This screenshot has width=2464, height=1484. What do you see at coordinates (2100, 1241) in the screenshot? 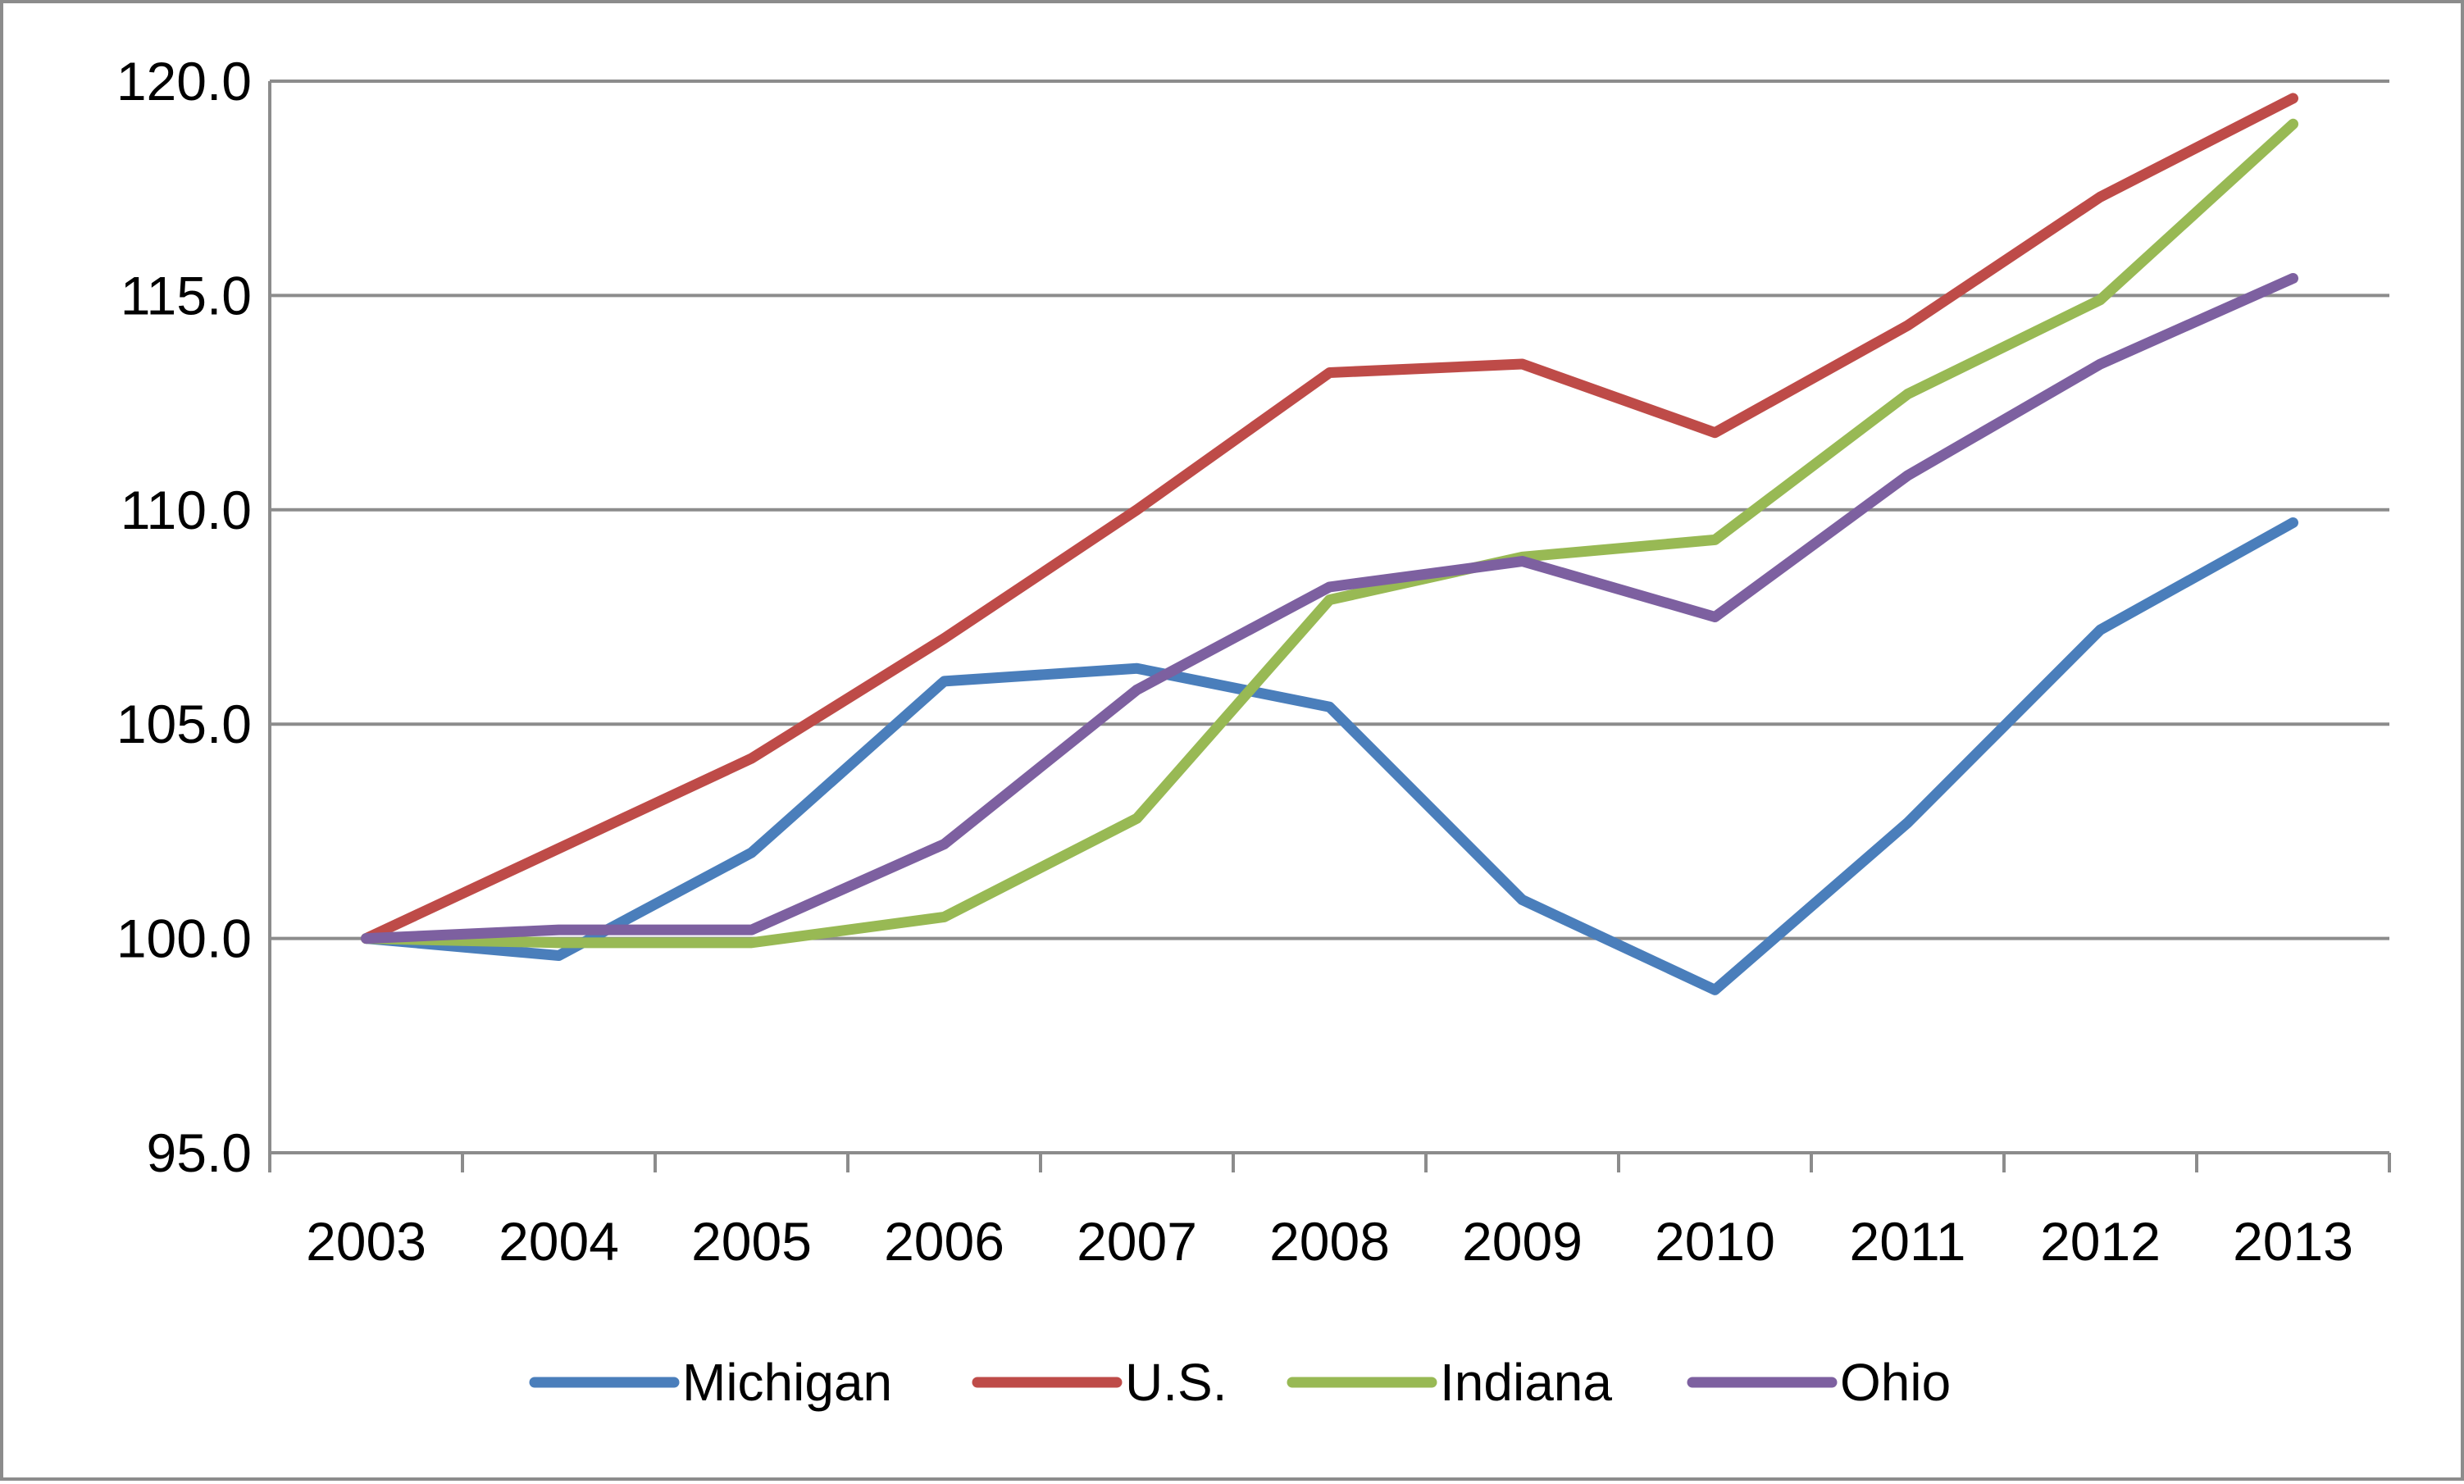
I see `x-tick-label: 2012` at bounding box center [2100, 1241].